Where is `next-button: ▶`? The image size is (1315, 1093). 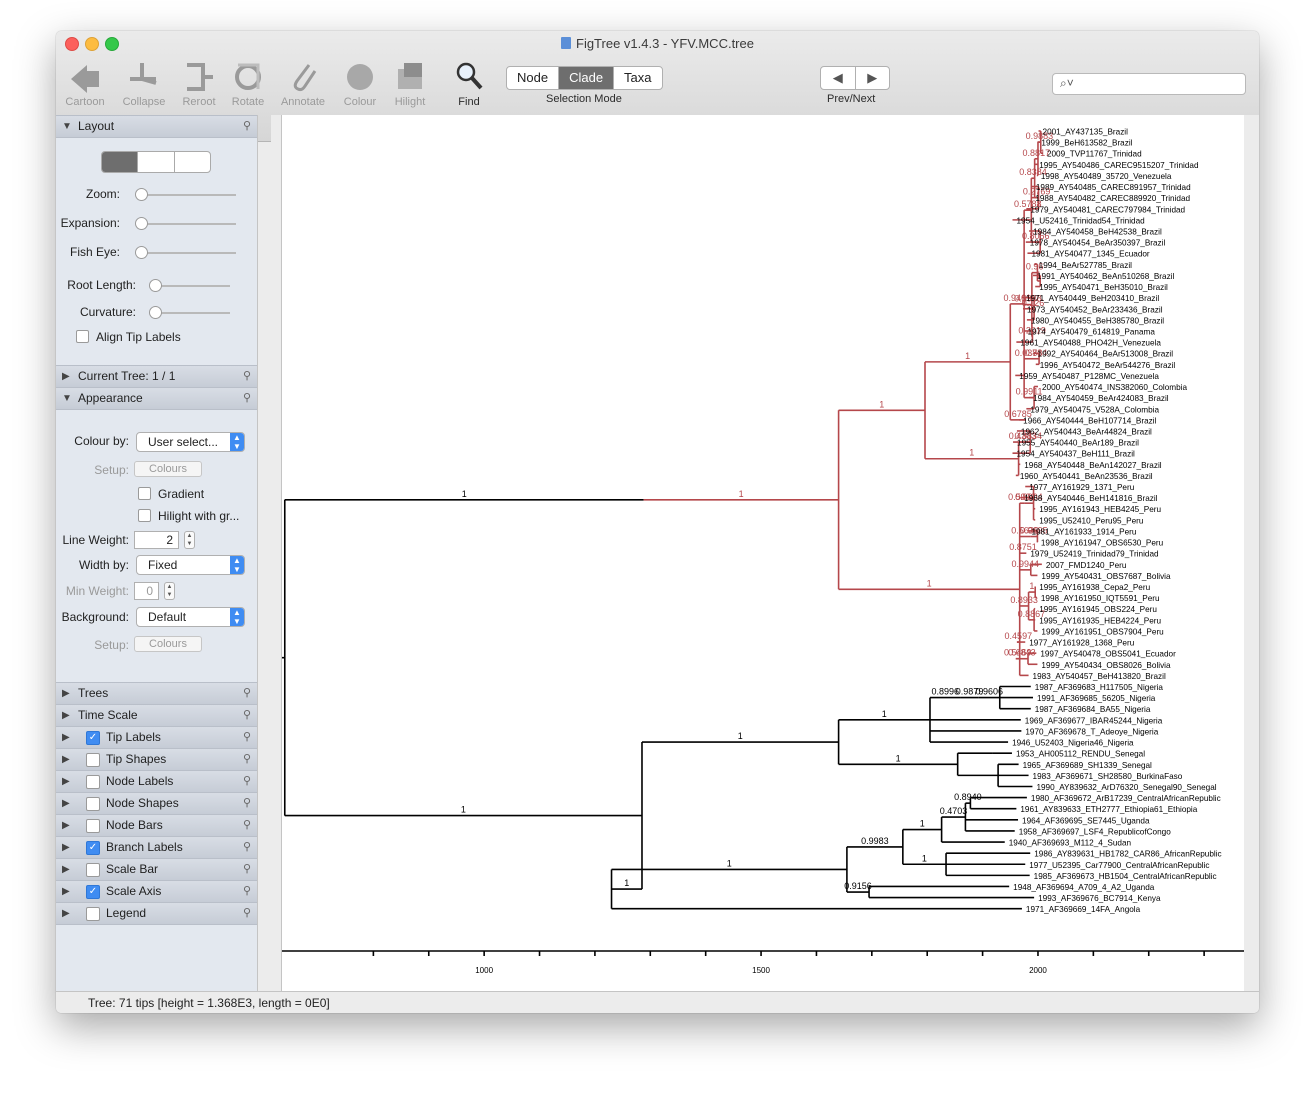 next-button: ▶ is located at coordinates (873, 78).